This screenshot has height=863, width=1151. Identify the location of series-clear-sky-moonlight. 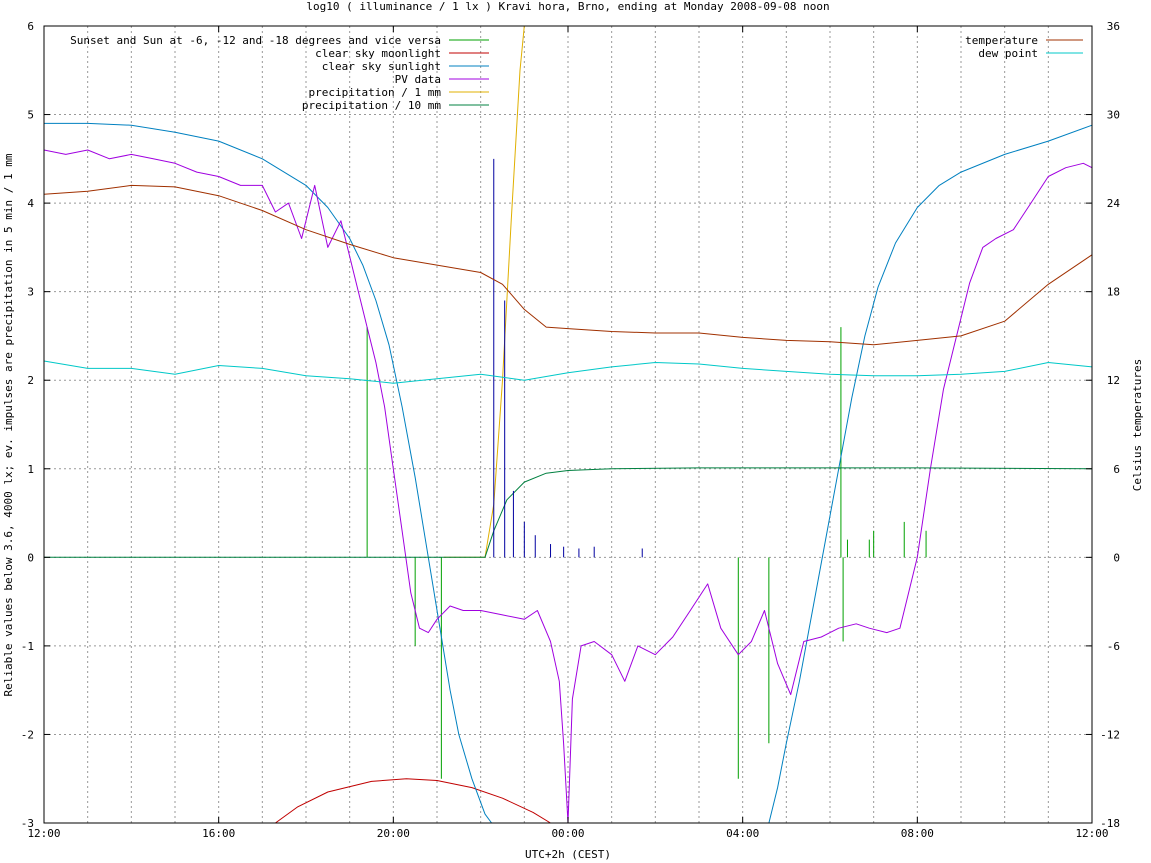
(413, 801).